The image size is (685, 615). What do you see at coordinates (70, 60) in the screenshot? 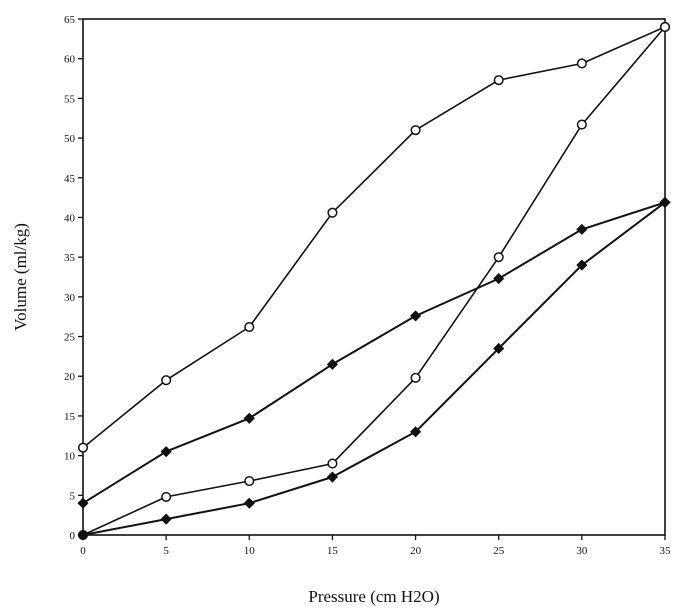
I see `y-tick-label: 60` at bounding box center [70, 60].